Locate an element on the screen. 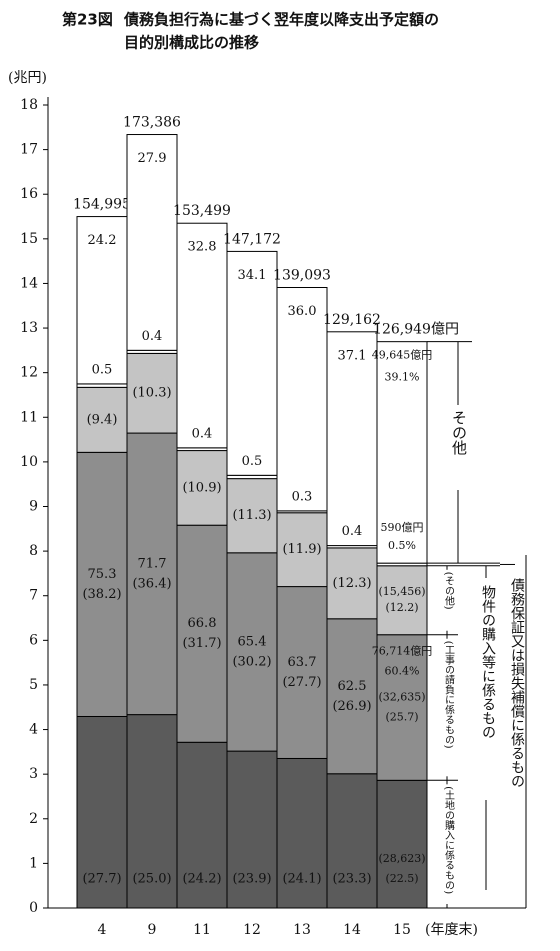 Image resolution: width=560 pixels, height=951 pixels. share-label: (24.2) is located at coordinates (201, 879).